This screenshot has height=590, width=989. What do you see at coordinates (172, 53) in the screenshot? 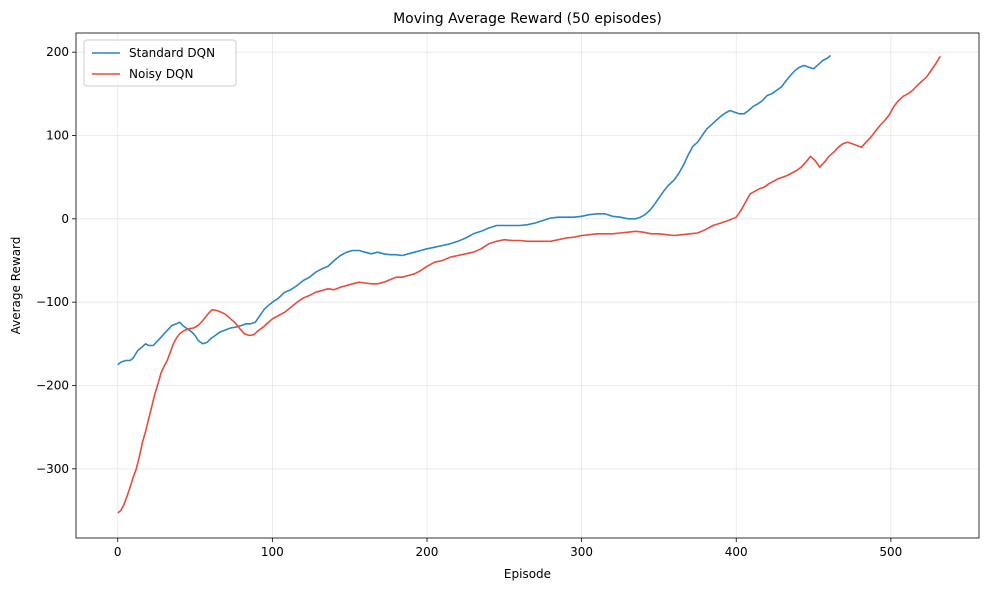
I see `legend-label-standard-dqn: Standard DQN` at bounding box center [172, 53].